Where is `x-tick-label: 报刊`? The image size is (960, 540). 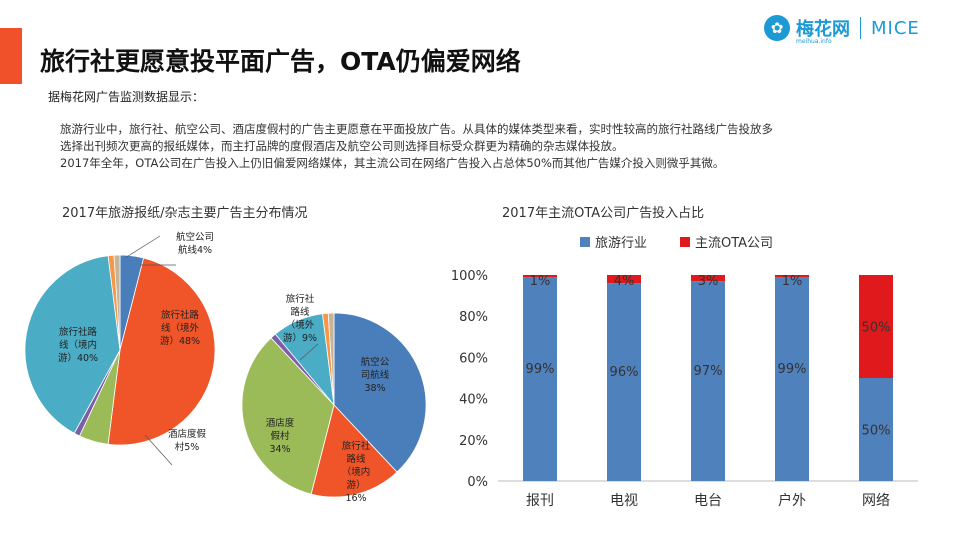
x-tick-label: 报刊 is located at coordinates (540, 501).